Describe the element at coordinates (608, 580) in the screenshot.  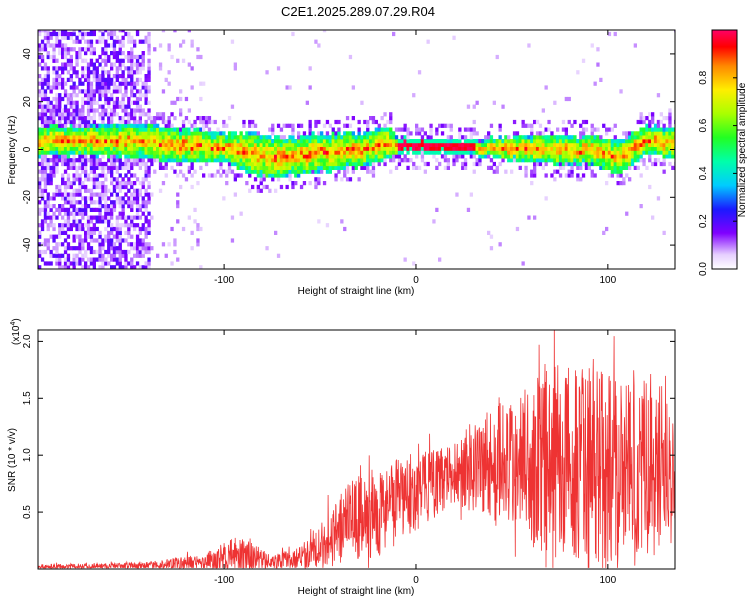
I see `x-tick-label: 100` at that location.